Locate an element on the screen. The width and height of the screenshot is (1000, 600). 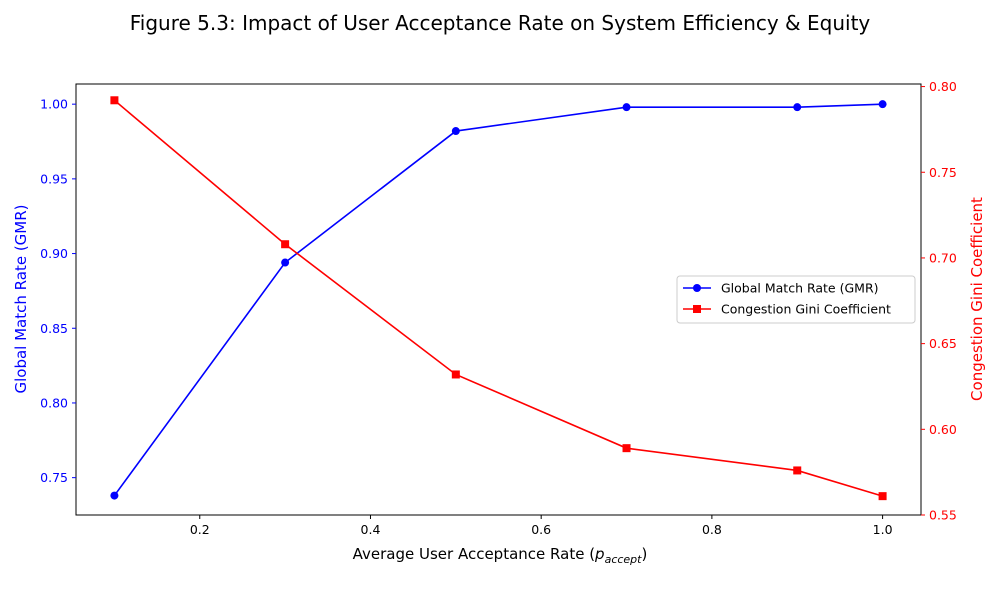
y-left-tick-label: 0.80 is located at coordinates (54, 402).